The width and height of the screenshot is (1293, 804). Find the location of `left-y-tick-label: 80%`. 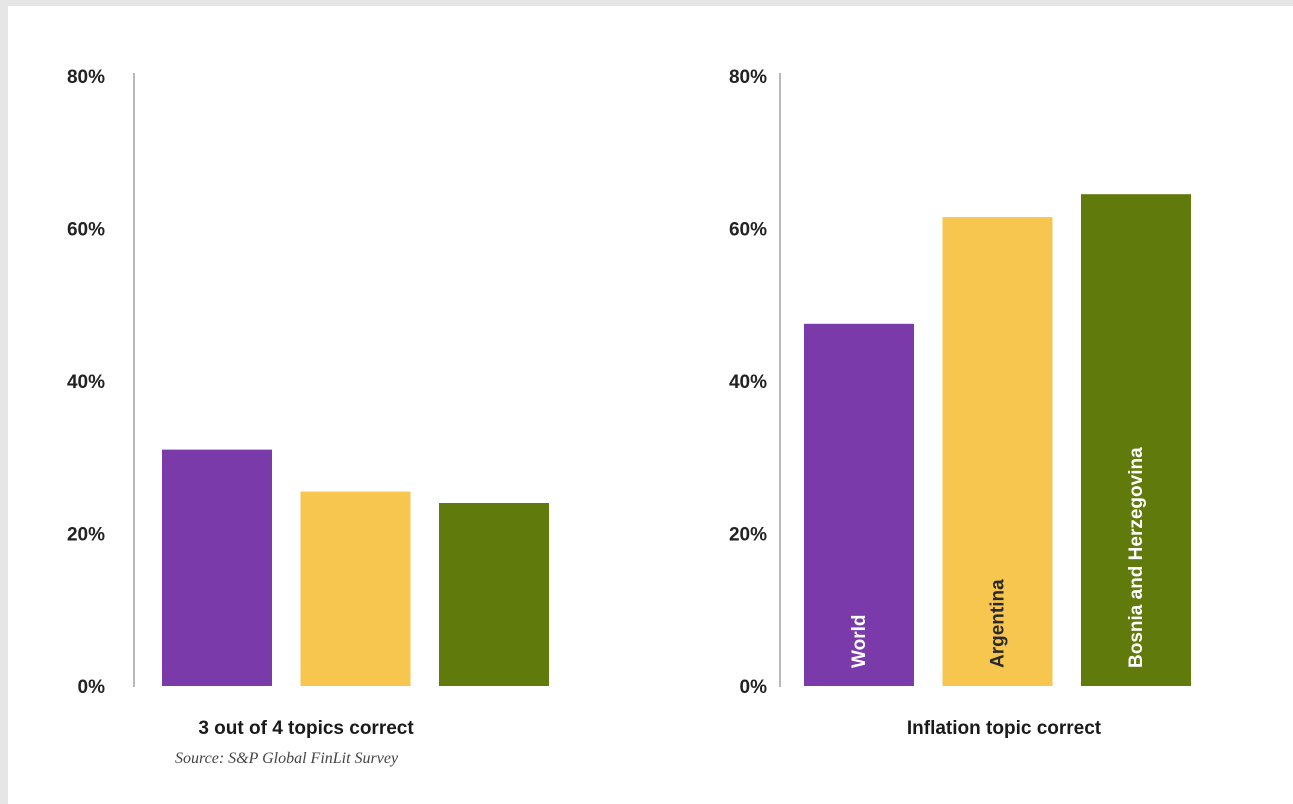

left-y-tick-label: 80% is located at coordinates (86, 77).